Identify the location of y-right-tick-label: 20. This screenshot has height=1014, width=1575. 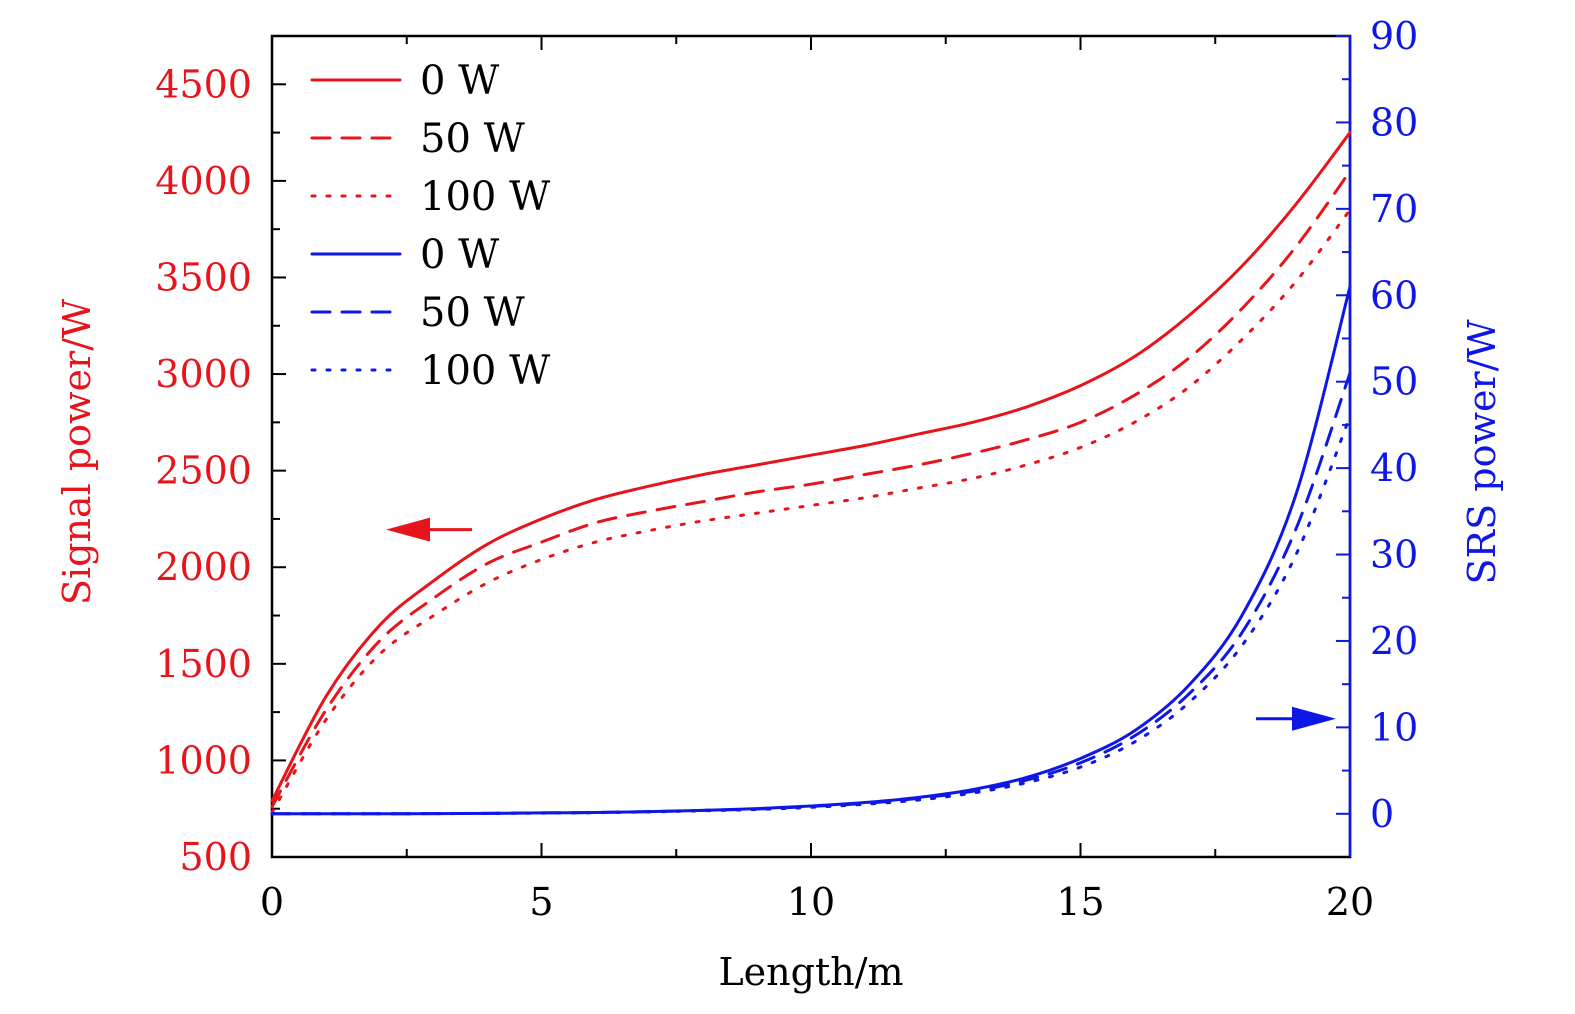
(1394, 641).